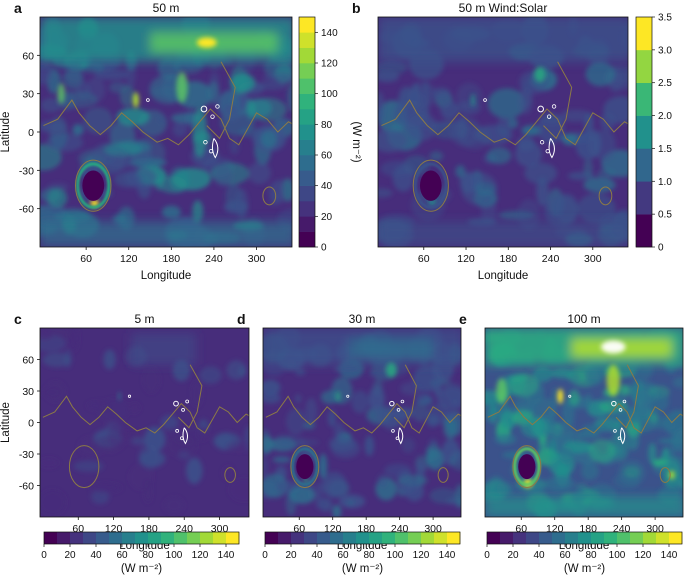 The width and height of the screenshot is (685, 582). What do you see at coordinates (661, 248) in the screenshot?
I see `colorbar-tick-label: 0` at bounding box center [661, 248].